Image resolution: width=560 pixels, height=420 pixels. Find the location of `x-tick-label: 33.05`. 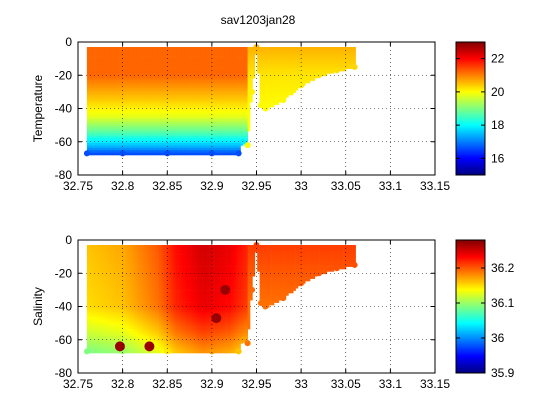

x-tick-label: 33.05 is located at coordinates (346, 186).